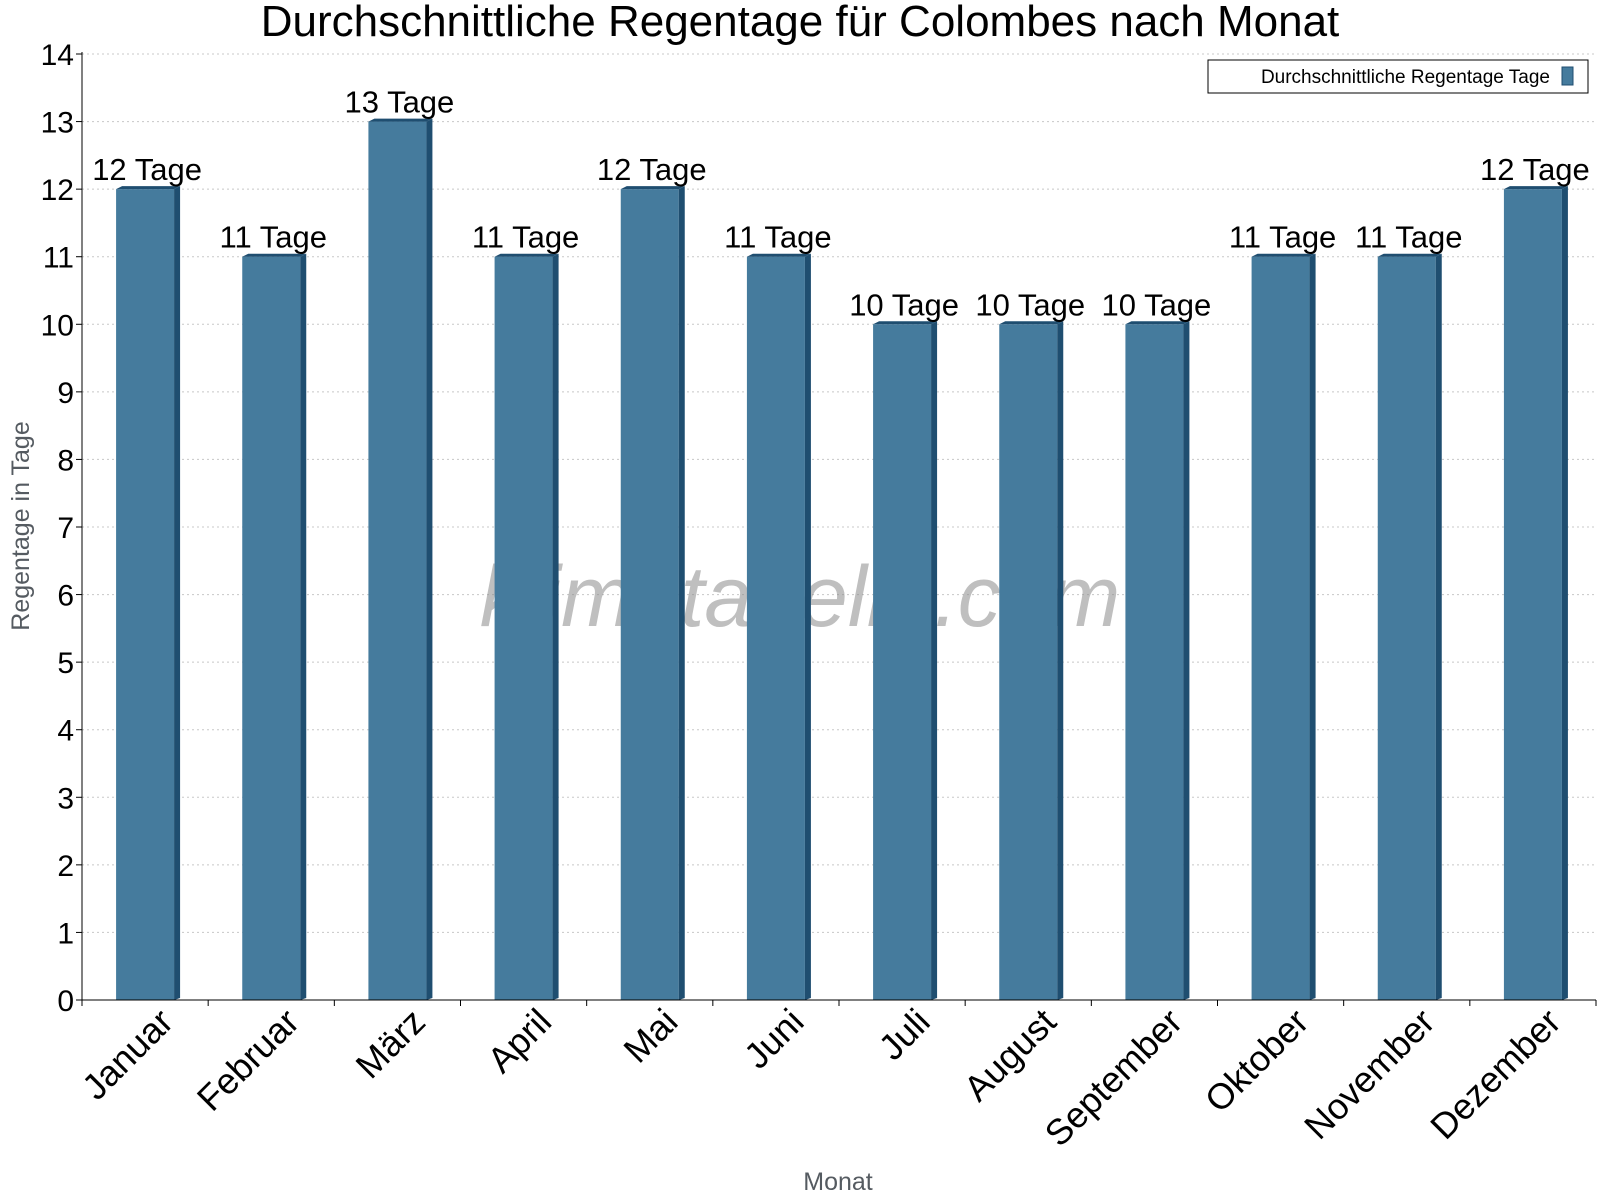 The height and width of the screenshot is (1200, 1600). What do you see at coordinates (1257, 1061) in the screenshot?
I see `x-tick-label: Oktober` at bounding box center [1257, 1061].